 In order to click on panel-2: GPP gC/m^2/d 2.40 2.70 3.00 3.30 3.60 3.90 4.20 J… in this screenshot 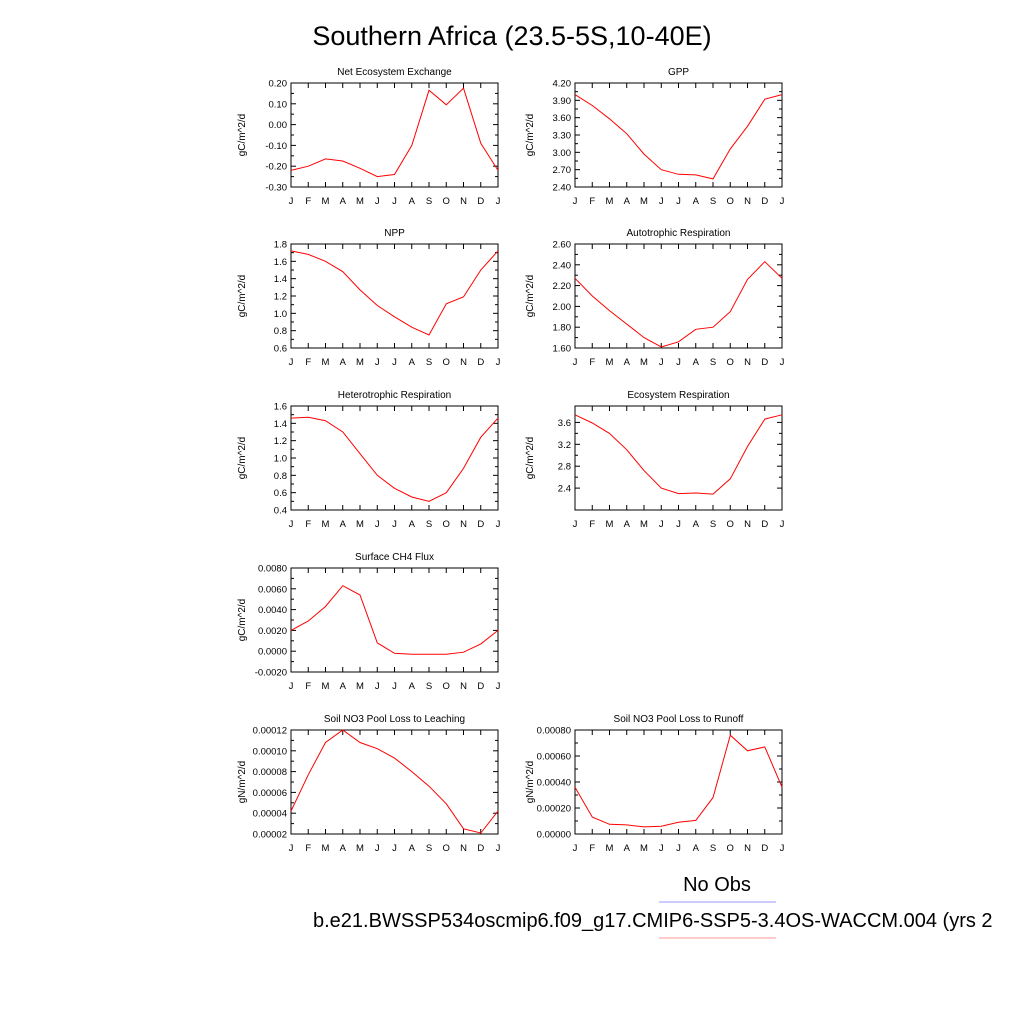, I will do `click(655, 137)`.